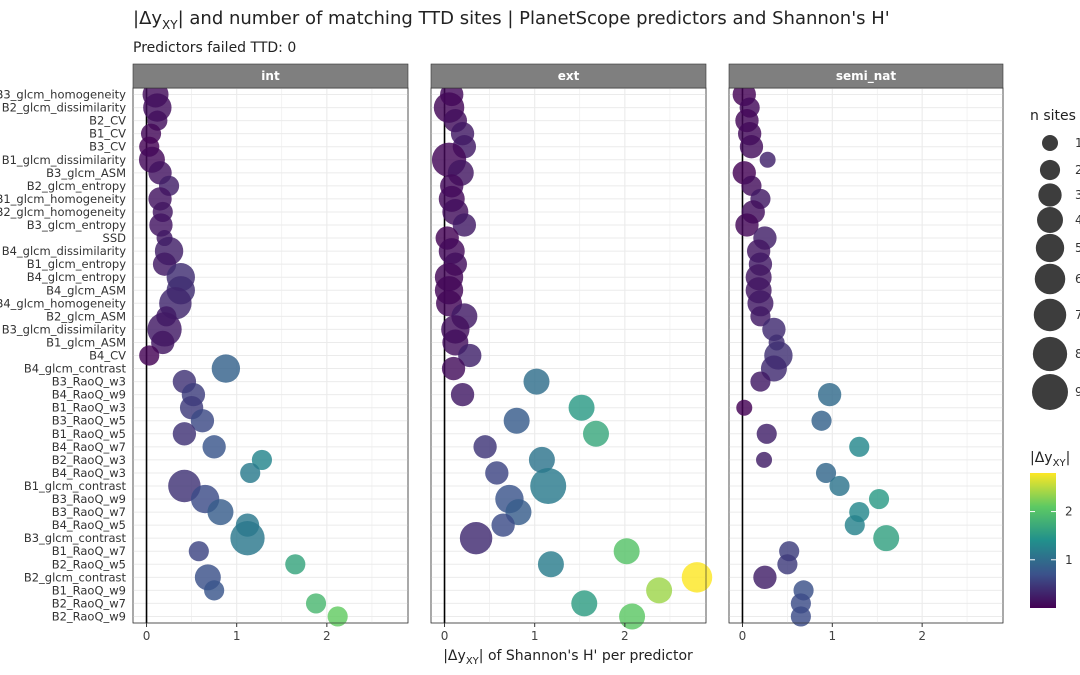 This screenshot has width=1080, height=675. I want to click on facet-strip-label: semi_nat, so click(866, 76).